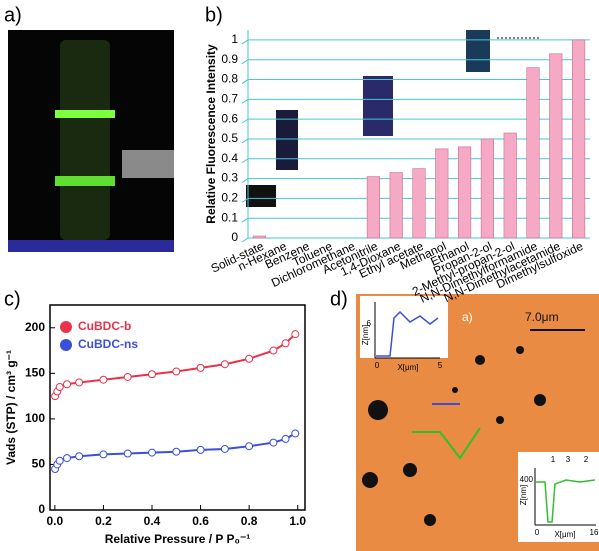 The width and height of the screenshot is (599, 551). I want to click on y-tick-label: 0.6, so click(229, 118).